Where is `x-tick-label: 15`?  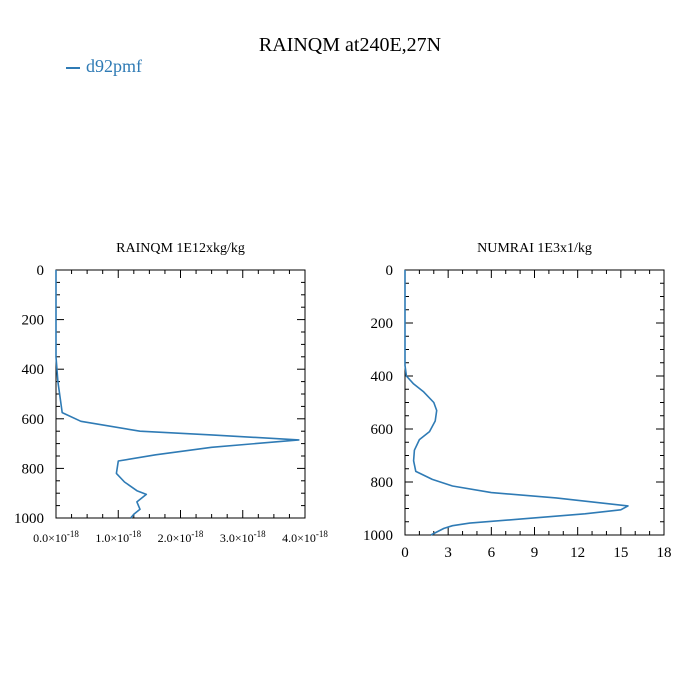 x-tick-label: 15 is located at coordinates (620, 553).